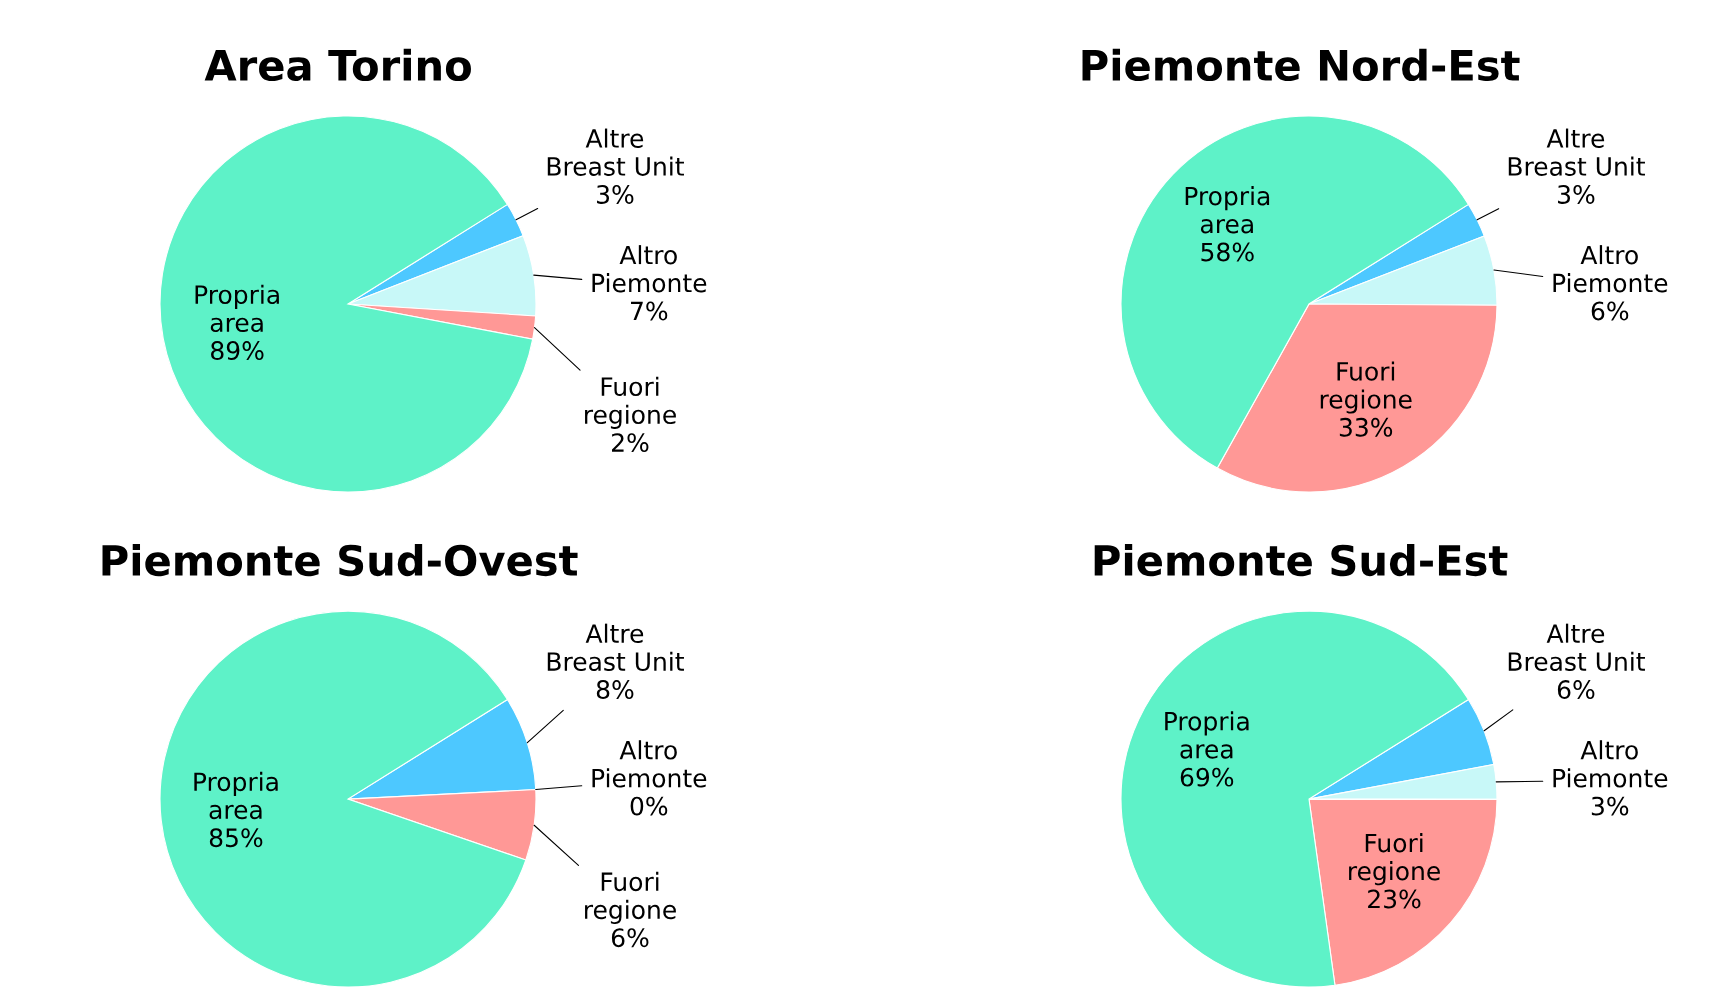 The height and width of the screenshot is (1001, 1733). I want to click on data-label: 2%, so click(630, 443).